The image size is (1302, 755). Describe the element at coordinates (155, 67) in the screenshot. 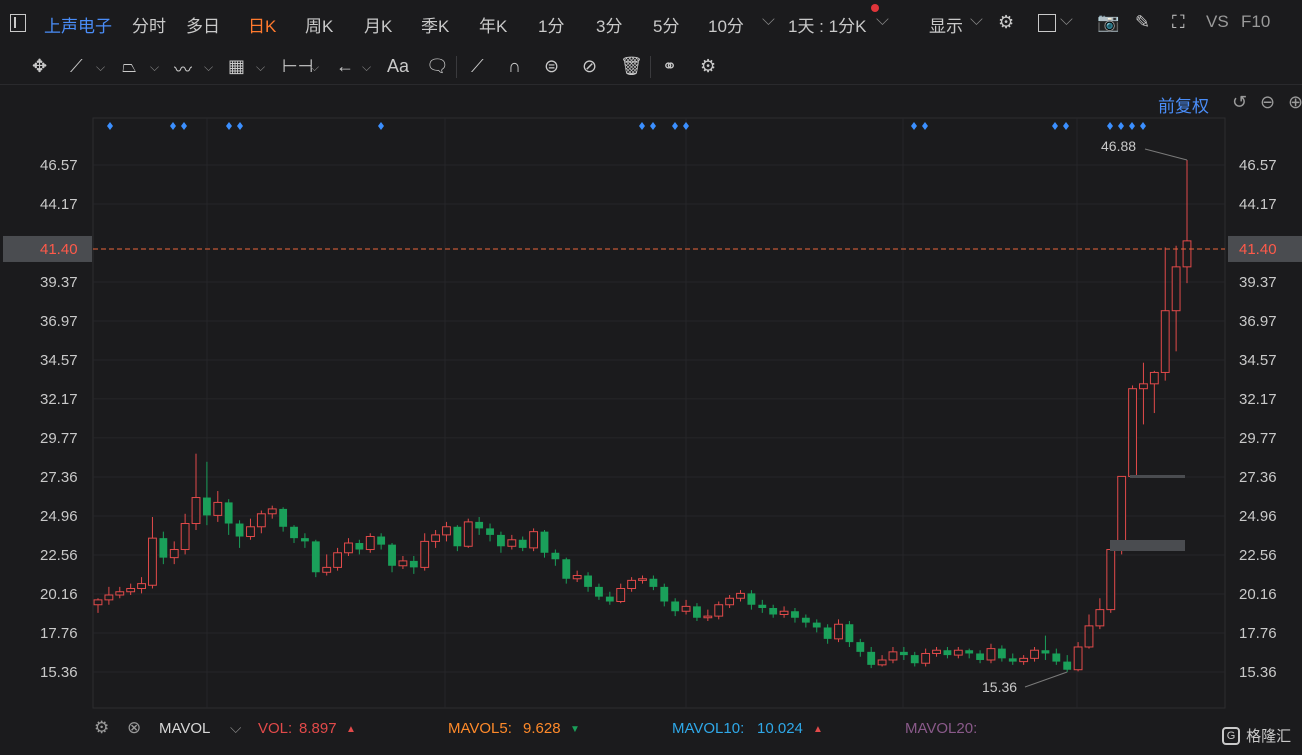

I see `polyline-chevron-icon: ⌵` at that location.